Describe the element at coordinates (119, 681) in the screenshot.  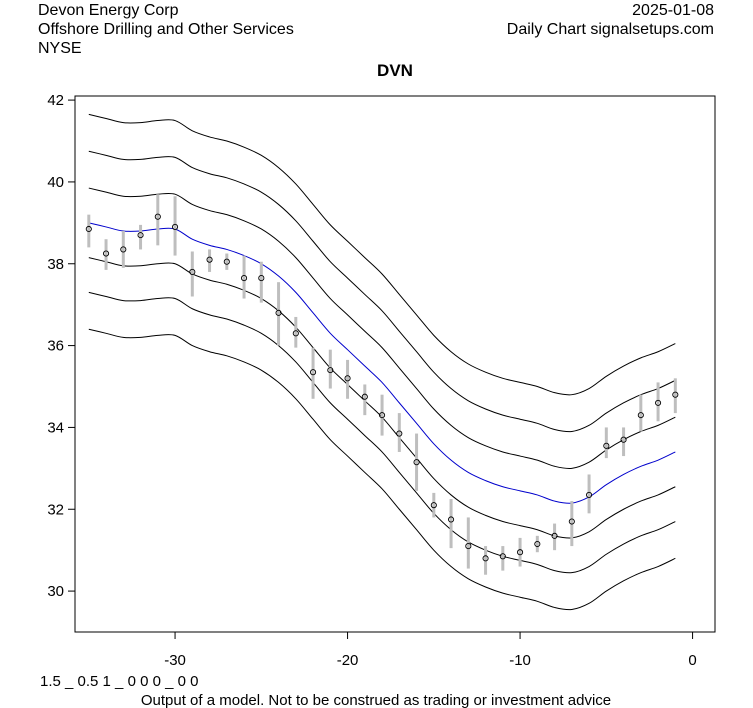
I see `model-code: 1.5 _ 0.5 1 _ 0 0 0 _ 0 0` at that location.